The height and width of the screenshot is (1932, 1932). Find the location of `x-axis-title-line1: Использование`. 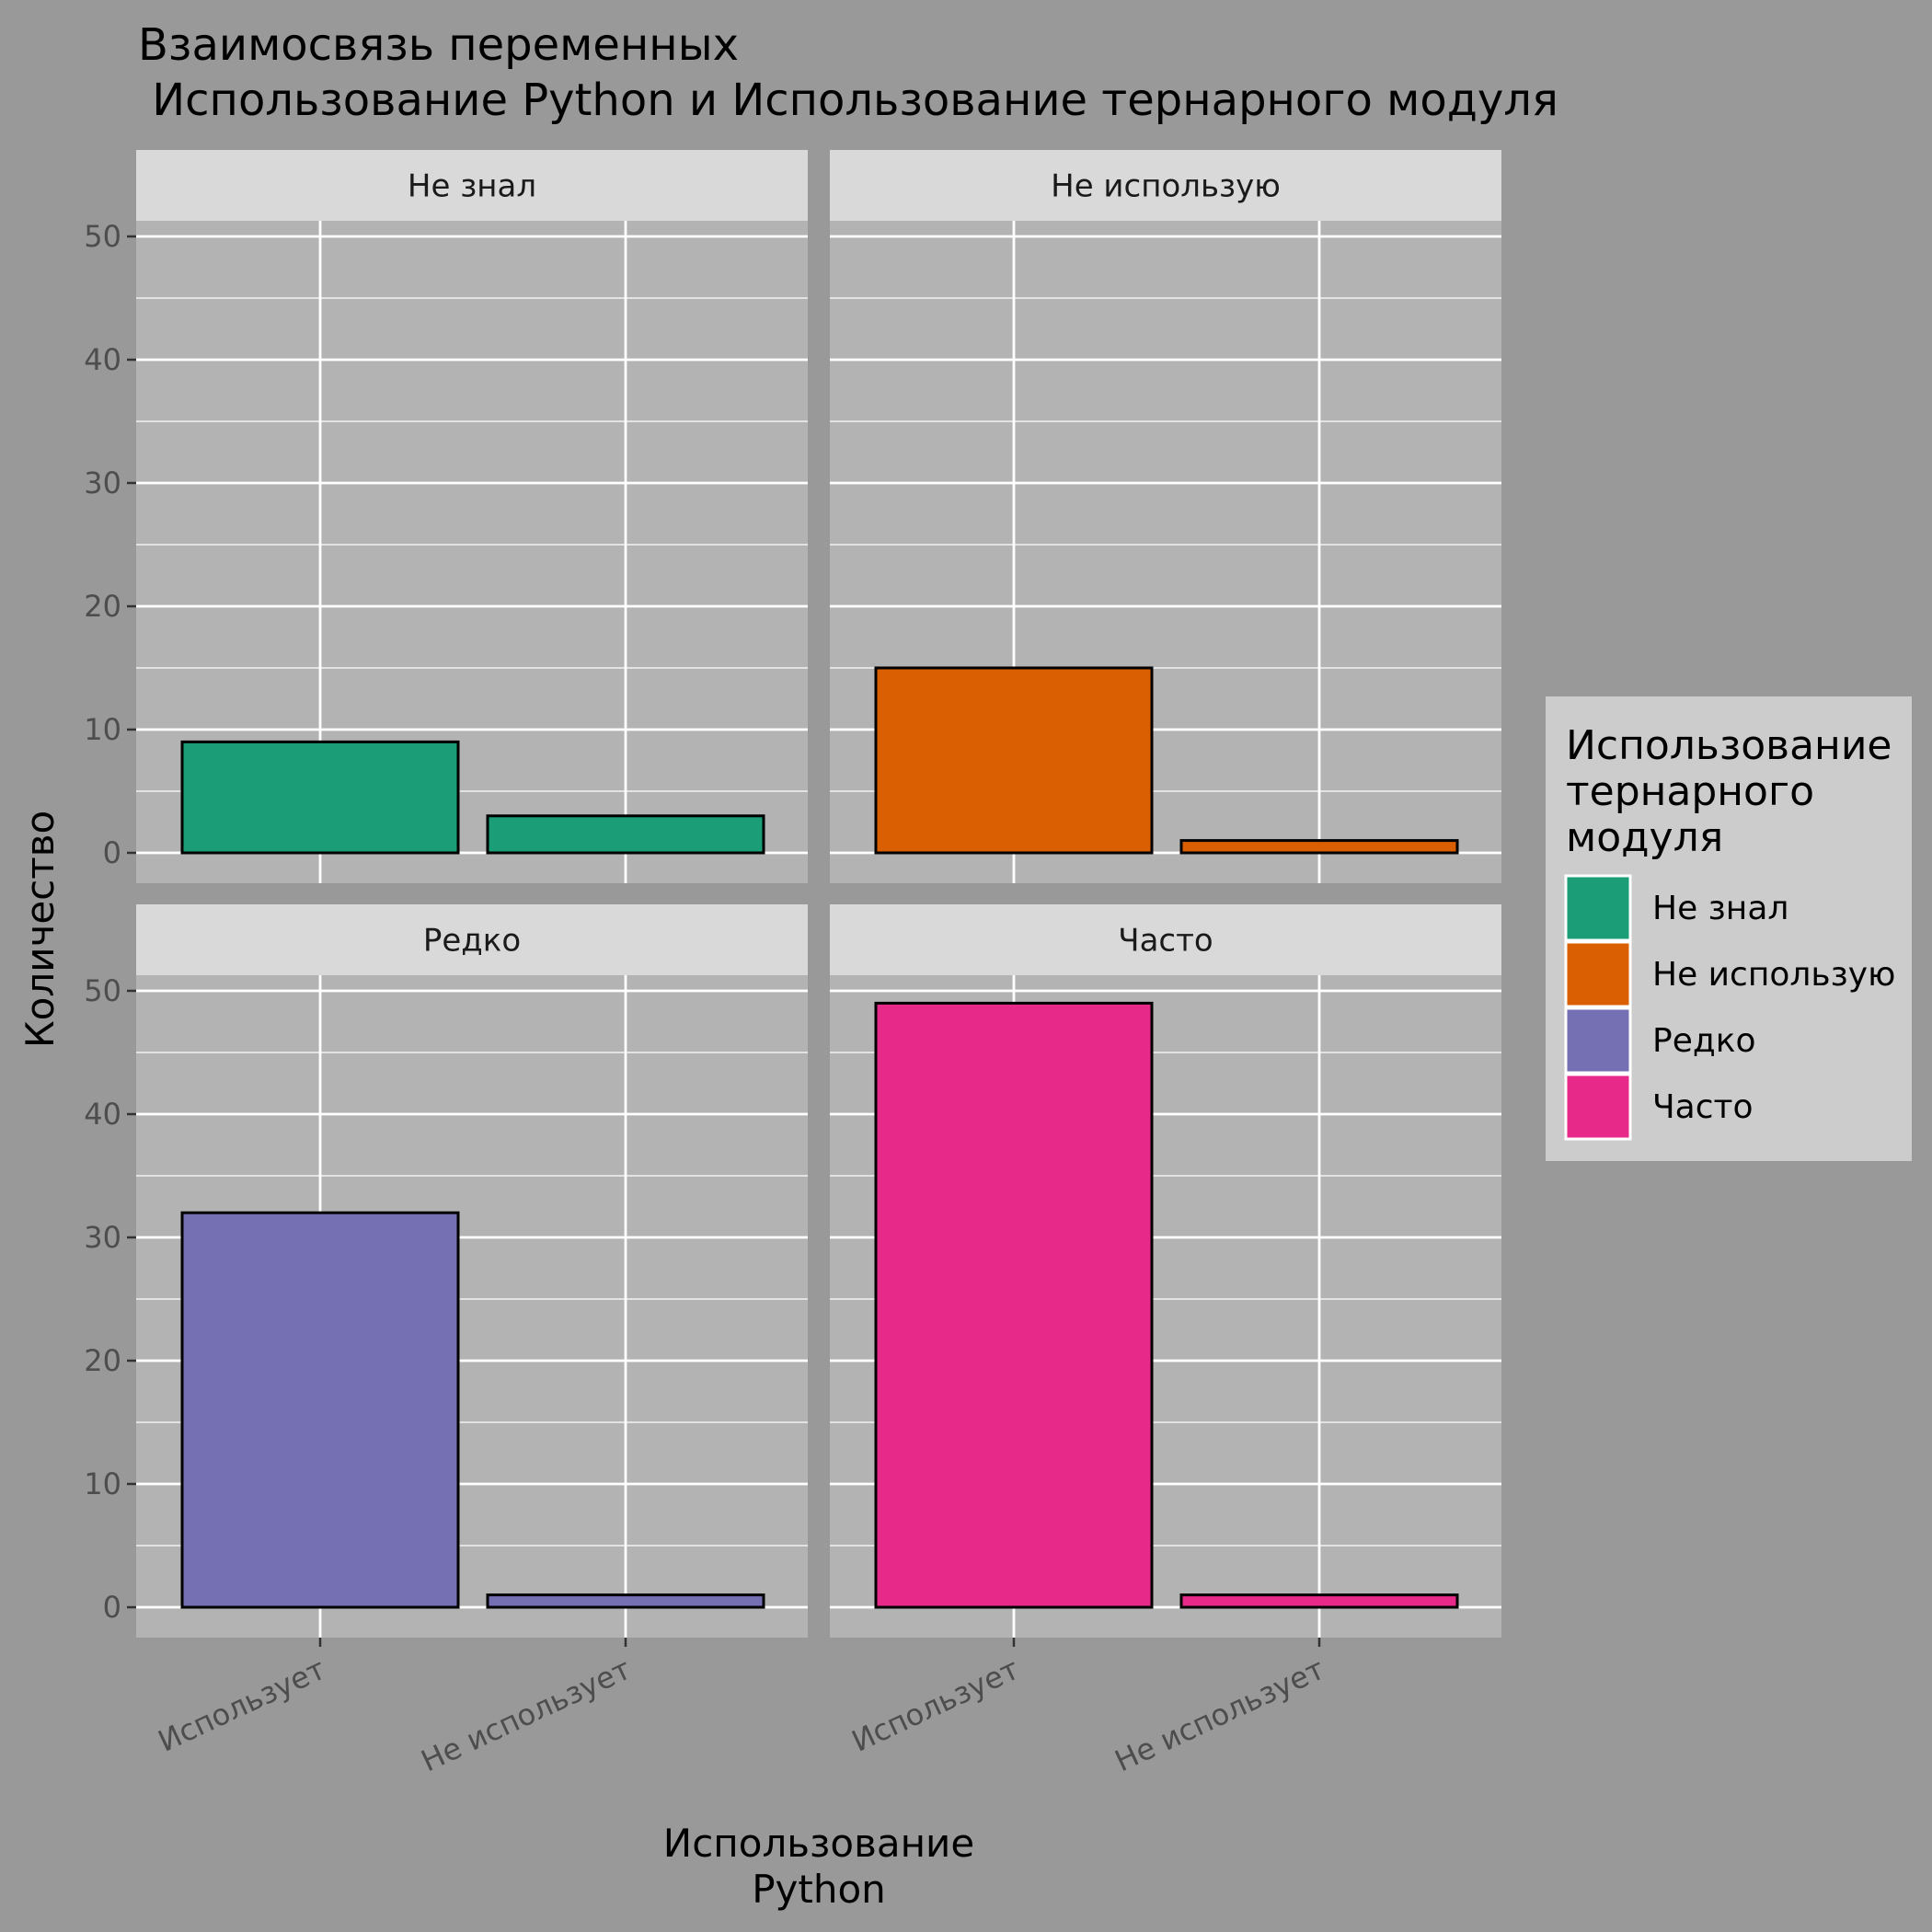

x-axis-title-line1: Использование is located at coordinates (818, 1843).